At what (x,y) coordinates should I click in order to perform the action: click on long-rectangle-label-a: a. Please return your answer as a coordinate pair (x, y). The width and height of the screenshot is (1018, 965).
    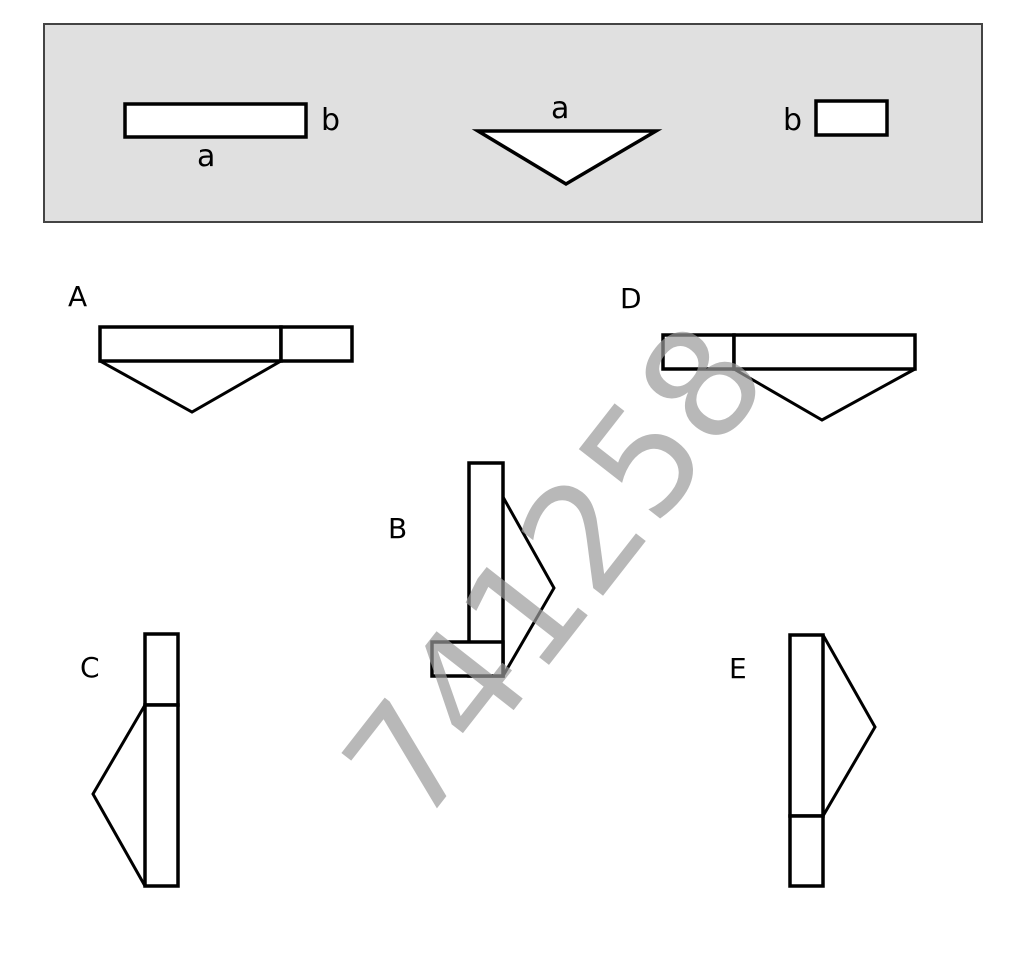
    Looking at the image, I should click on (206, 156).